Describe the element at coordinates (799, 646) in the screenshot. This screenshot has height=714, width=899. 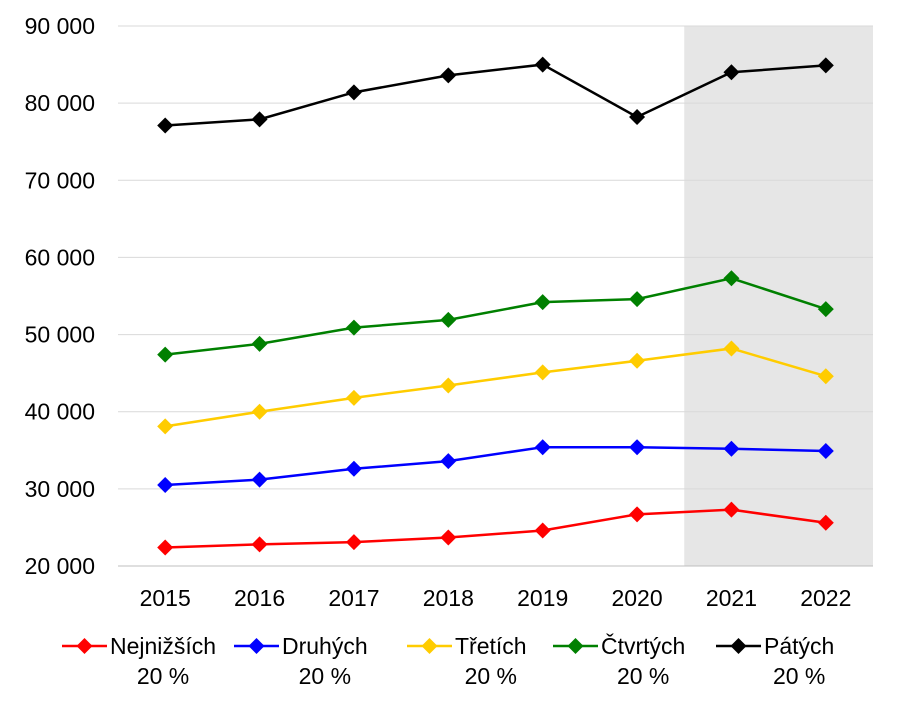
I see `legend-label: Pátých` at that location.